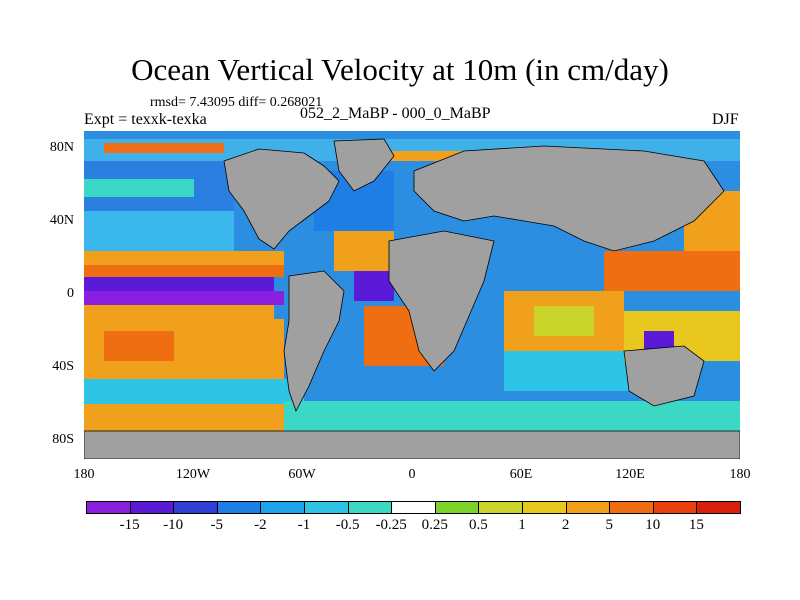  What do you see at coordinates (217, 525) in the screenshot?
I see `colorbar-label: -5` at bounding box center [217, 525].